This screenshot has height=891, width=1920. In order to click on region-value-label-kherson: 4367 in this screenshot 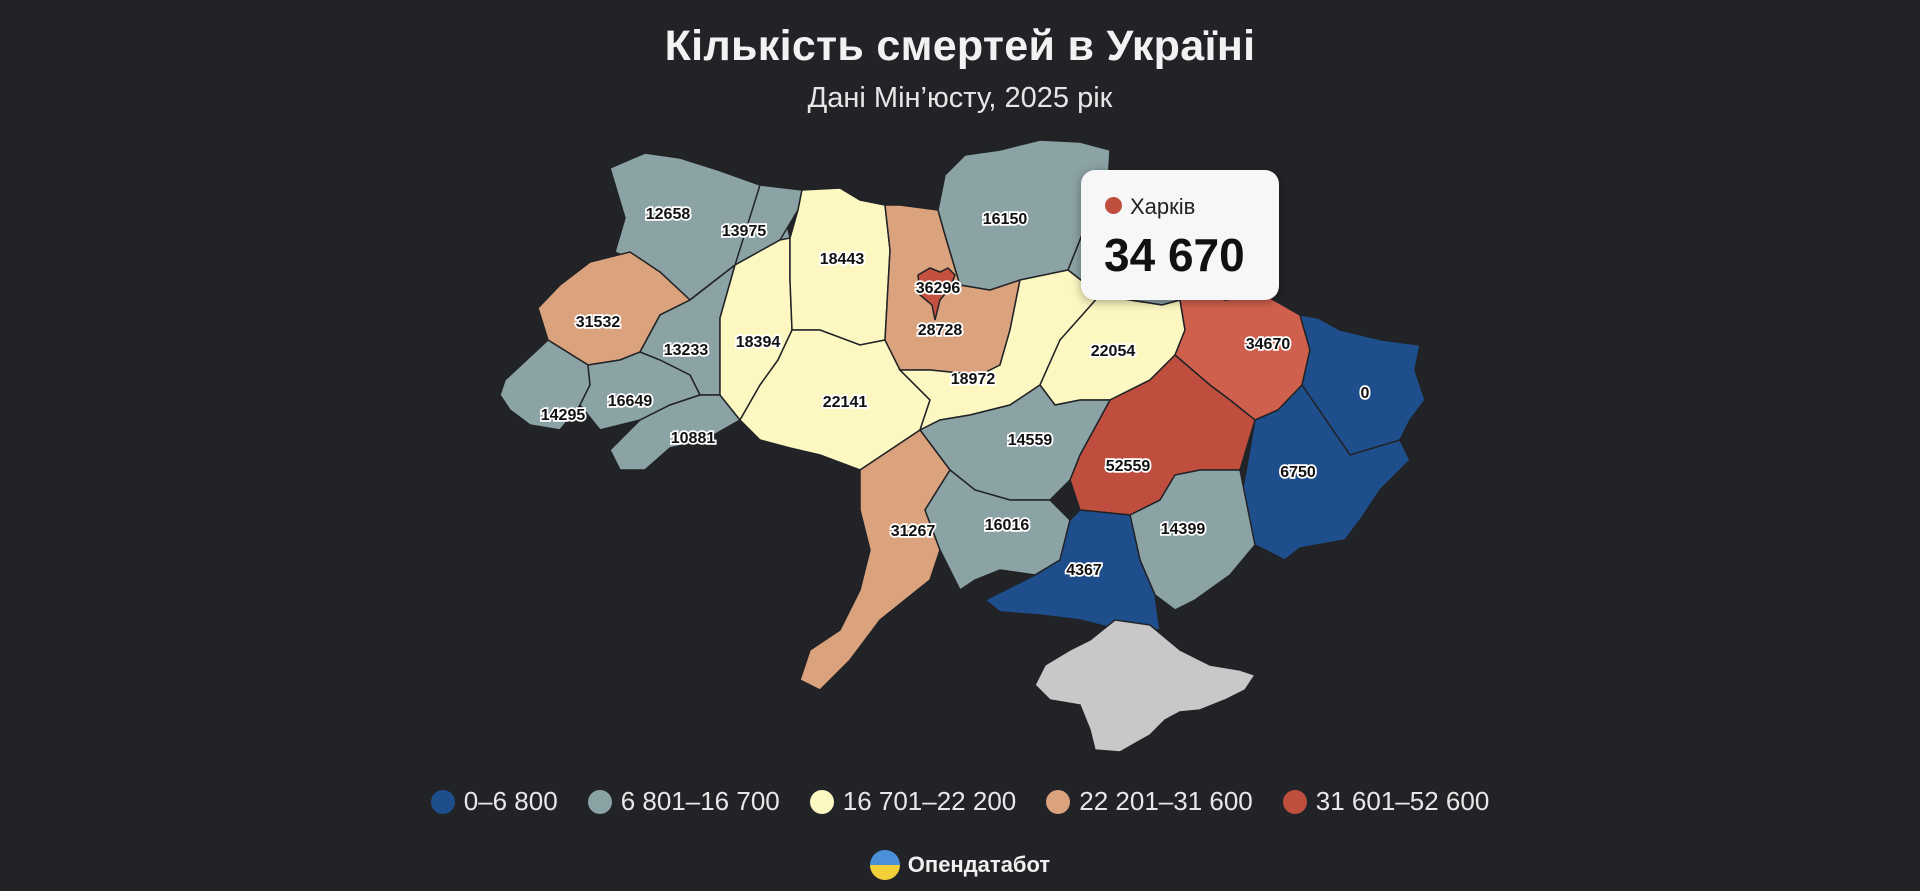, I will do `click(1084, 570)`.